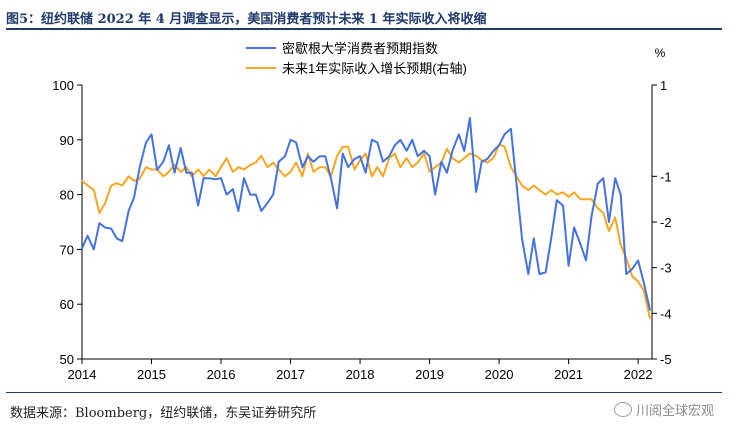  What do you see at coordinates (360, 374) in the screenshot?
I see `x-tick-label: 2018` at bounding box center [360, 374].